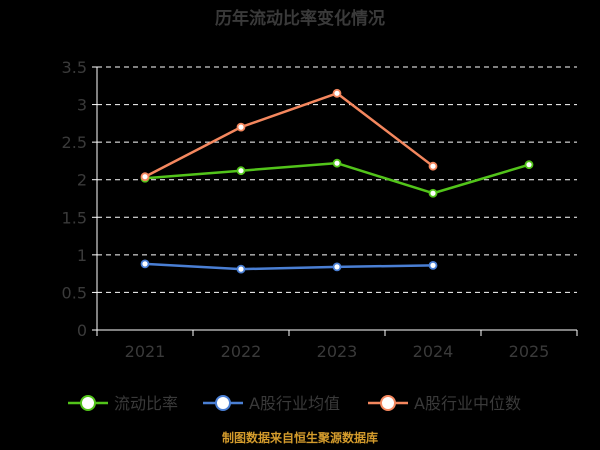 The width and height of the screenshot is (600, 450). Describe the element at coordinates (82, 180) in the screenshot. I see `y-tick-label: 2` at that location.